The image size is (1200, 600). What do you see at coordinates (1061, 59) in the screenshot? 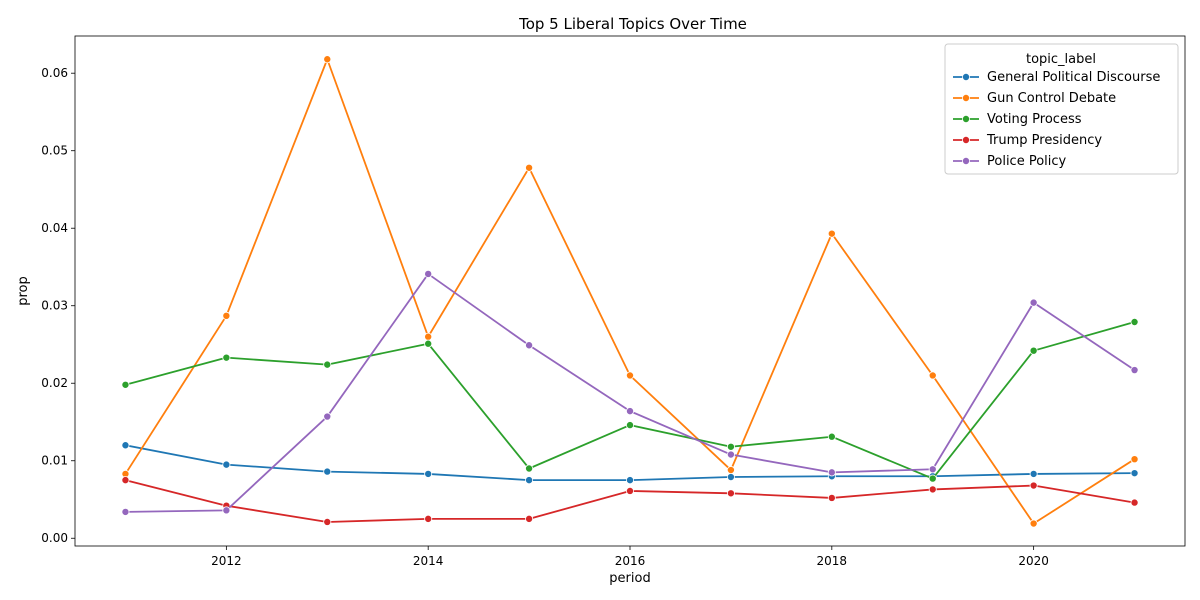
I see `legend-title: topic_label` at bounding box center [1061, 59].